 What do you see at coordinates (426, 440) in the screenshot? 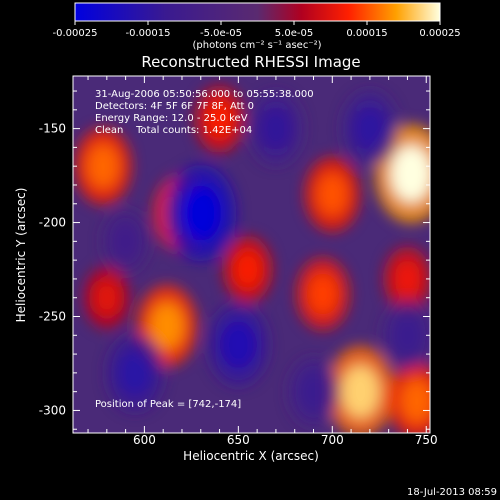
I see `x-tick-label: 750` at bounding box center [426, 440].